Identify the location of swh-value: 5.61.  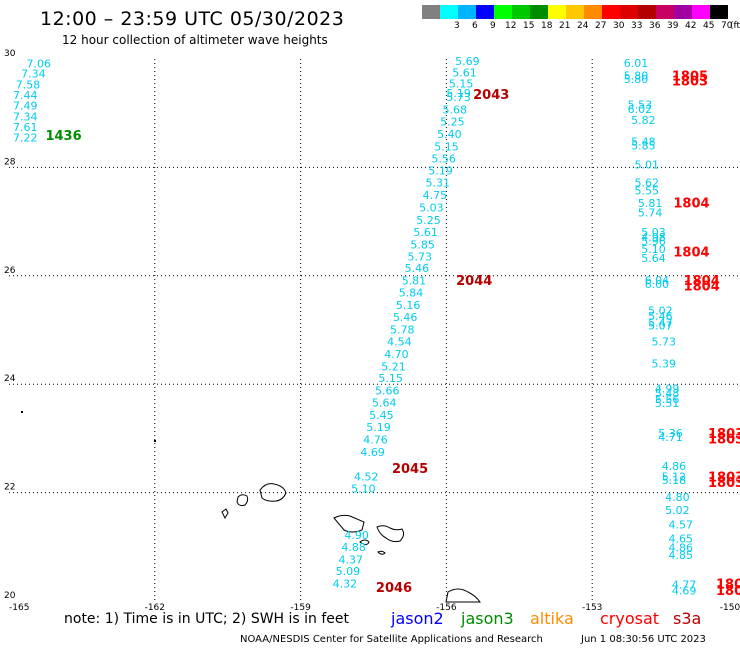
(464, 73).